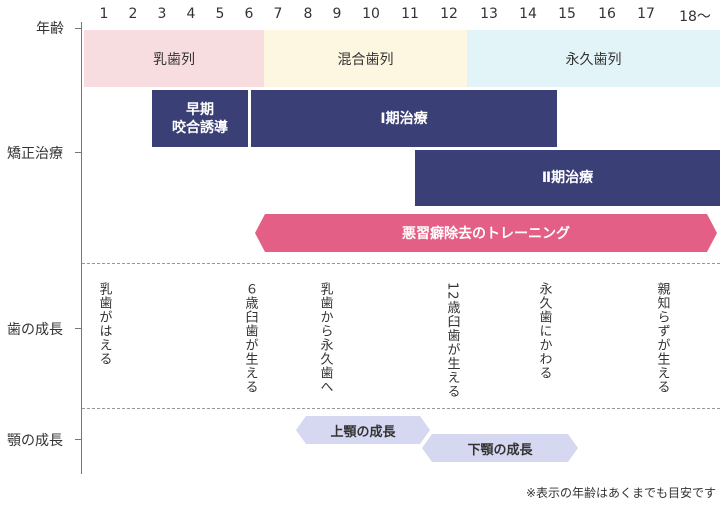 The width and height of the screenshot is (722, 509). I want to click on phase1-label: Ⅰ期治療, so click(404, 118).